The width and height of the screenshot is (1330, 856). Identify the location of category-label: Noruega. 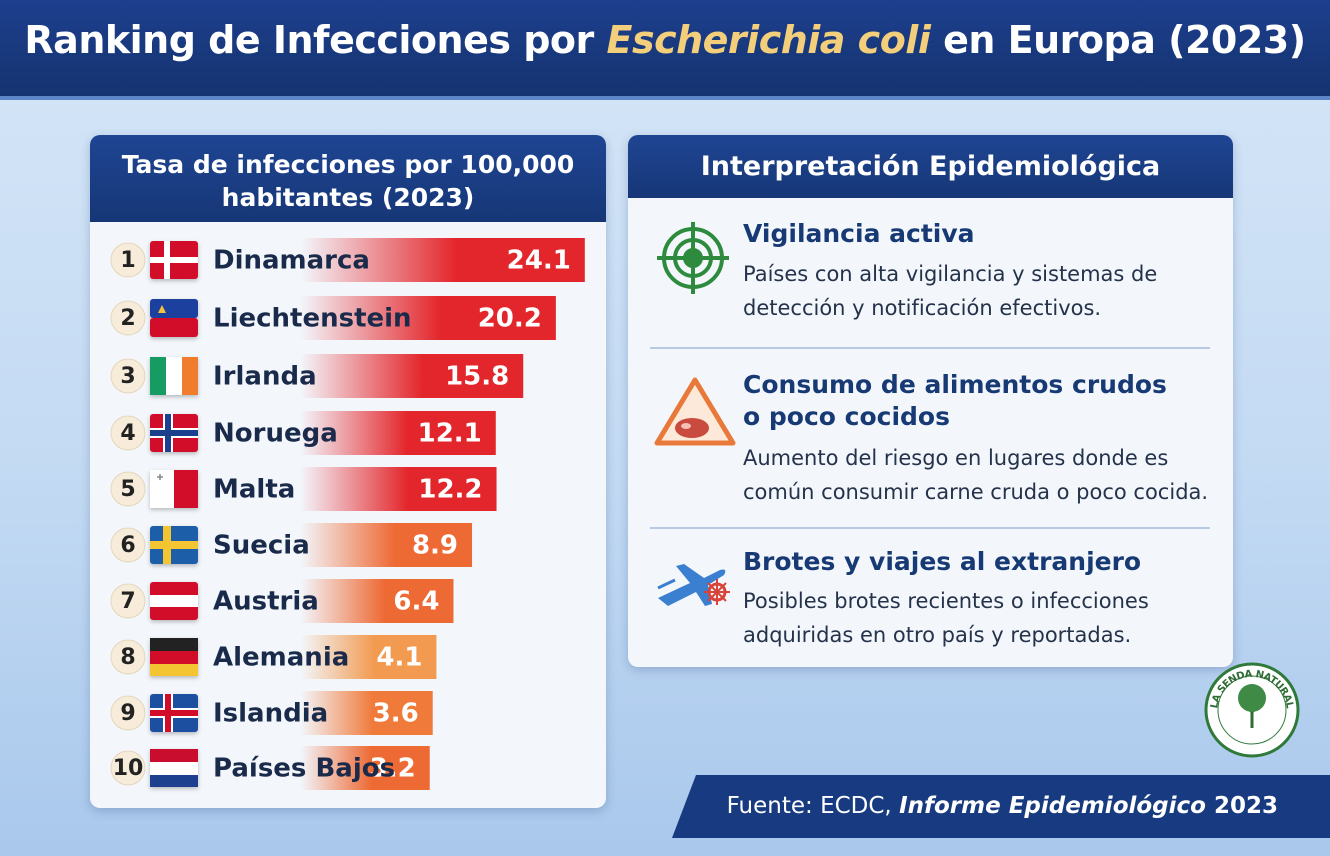
(275, 434).